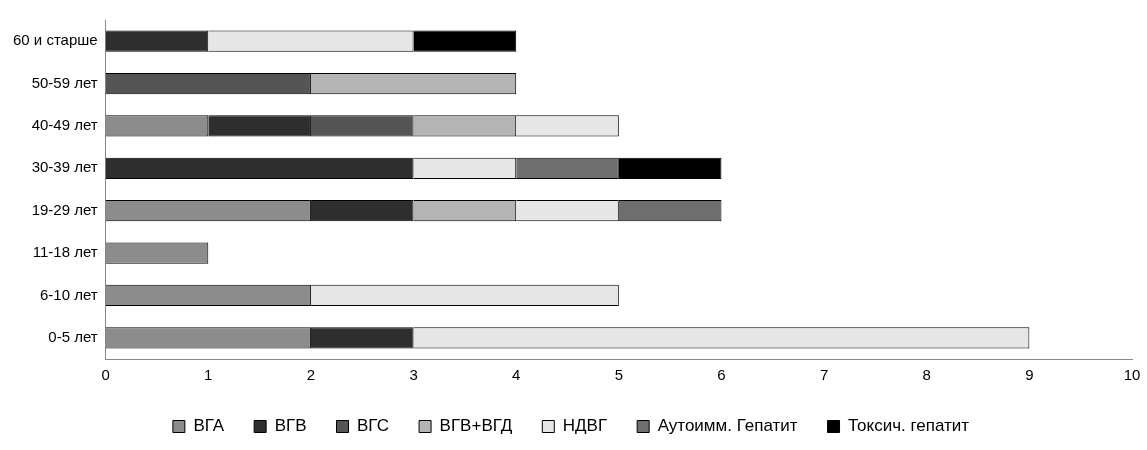  Describe the element at coordinates (516, 375) in the screenshot. I see `x-tick-label: 4` at that location.